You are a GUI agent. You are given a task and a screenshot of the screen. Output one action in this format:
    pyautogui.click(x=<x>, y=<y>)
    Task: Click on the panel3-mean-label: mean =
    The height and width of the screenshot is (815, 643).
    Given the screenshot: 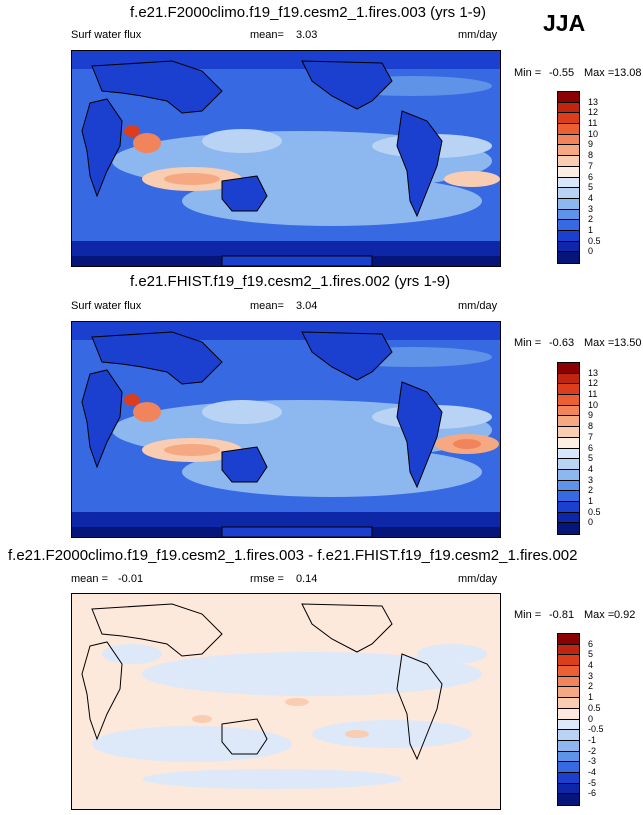 What is the action you would take?
    pyautogui.click(x=89, y=579)
    